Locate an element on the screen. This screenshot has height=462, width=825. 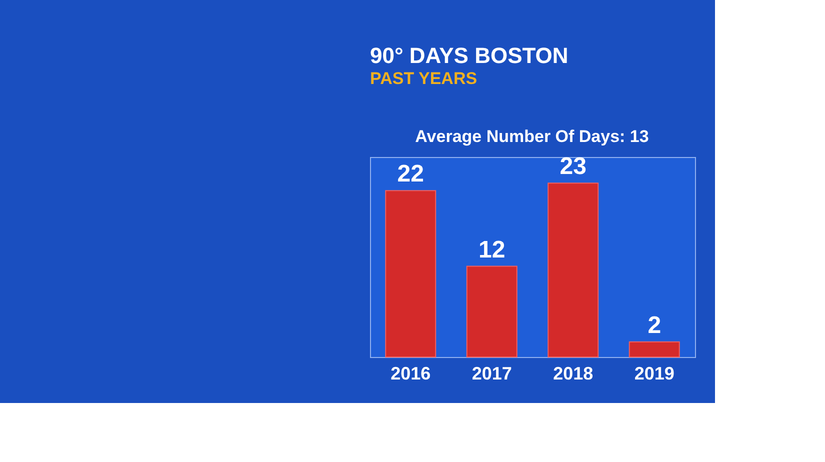
x-tick-label: 2016 is located at coordinates (410, 374).